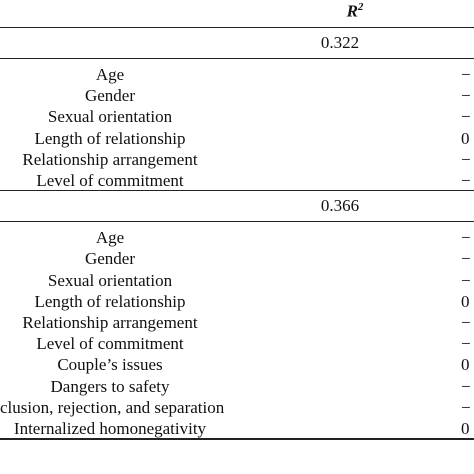 The width and height of the screenshot is (474, 474). I want to click on column-header: R2, so click(355, 11).